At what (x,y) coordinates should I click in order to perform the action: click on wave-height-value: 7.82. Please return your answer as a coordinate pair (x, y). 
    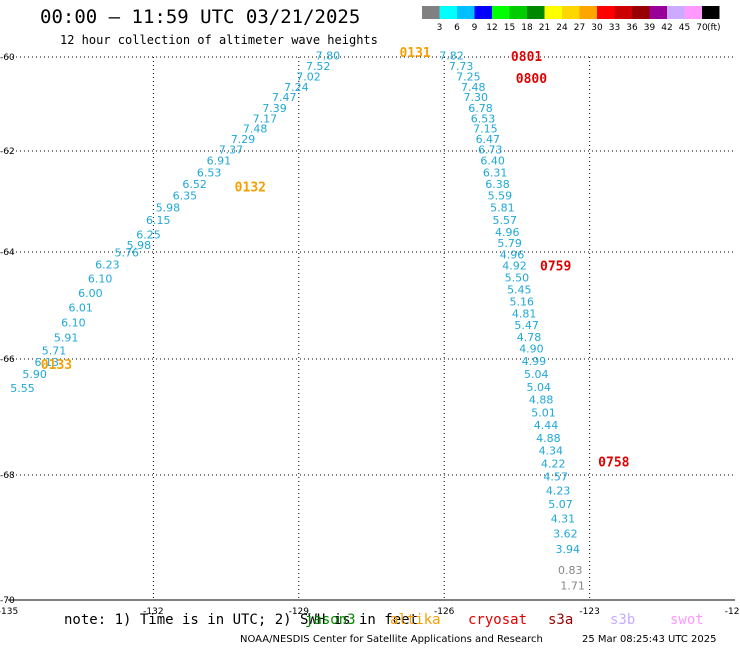
    Looking at the image, I should click on (451, 55).